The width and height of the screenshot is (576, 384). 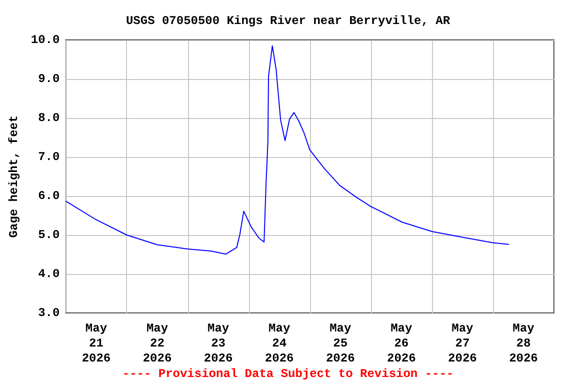 I want to click on x-tick-label: May 25 2026, so click(x=340, y=344).